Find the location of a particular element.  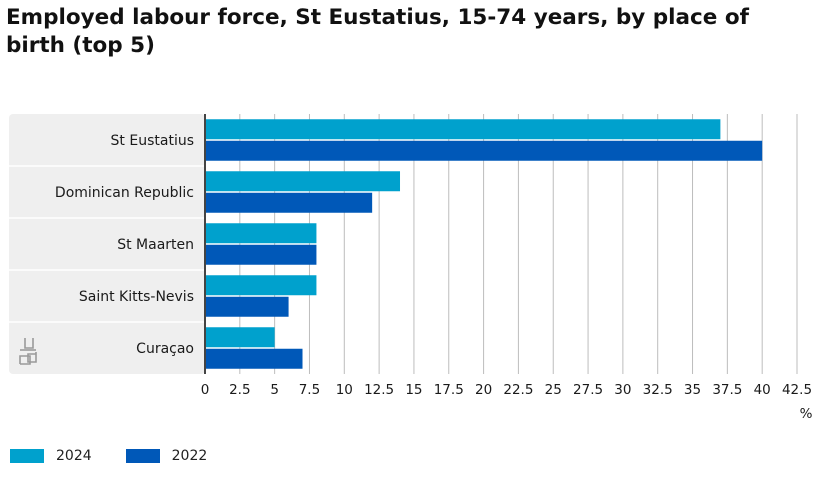

legend-label-2024: 2024 is located at coordinates (74, 456).